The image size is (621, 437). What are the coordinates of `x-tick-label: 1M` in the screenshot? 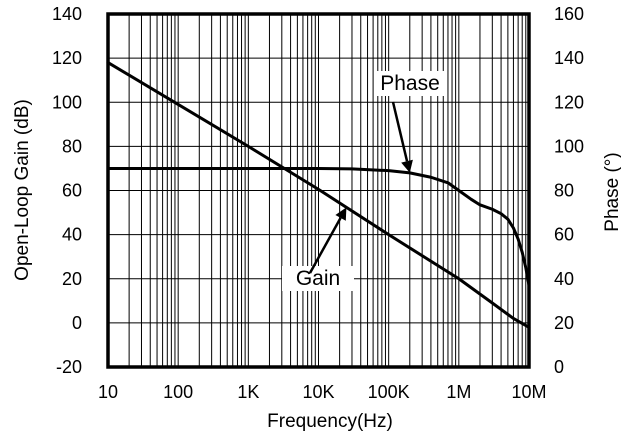 It's located at (458, 392).